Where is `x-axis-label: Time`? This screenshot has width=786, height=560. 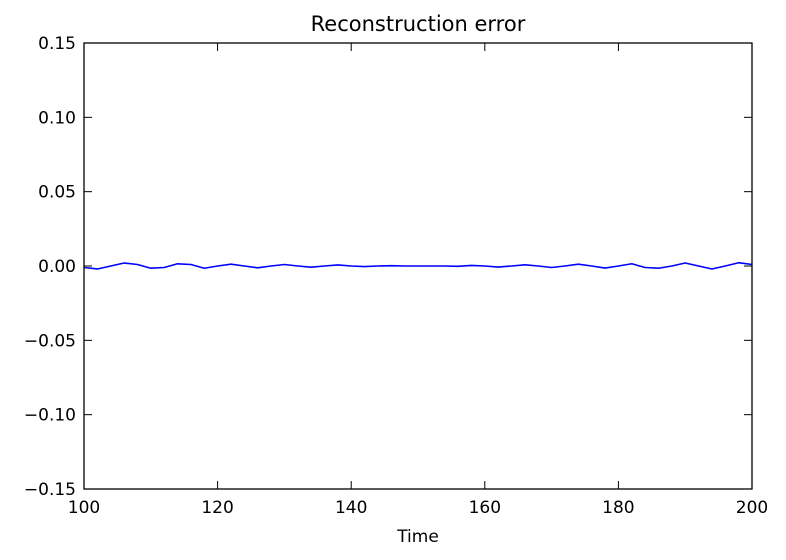 x-axis-label: Time is located at coordinates (417, 537).